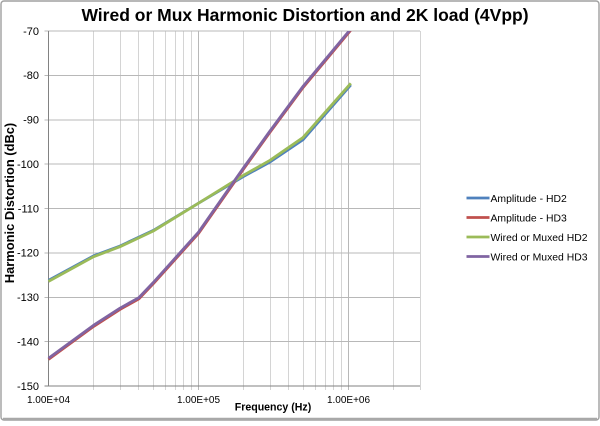 This screenshot has width=600, height=426. I want to click on svg-text: 1.00E+04, so click(49, 400).